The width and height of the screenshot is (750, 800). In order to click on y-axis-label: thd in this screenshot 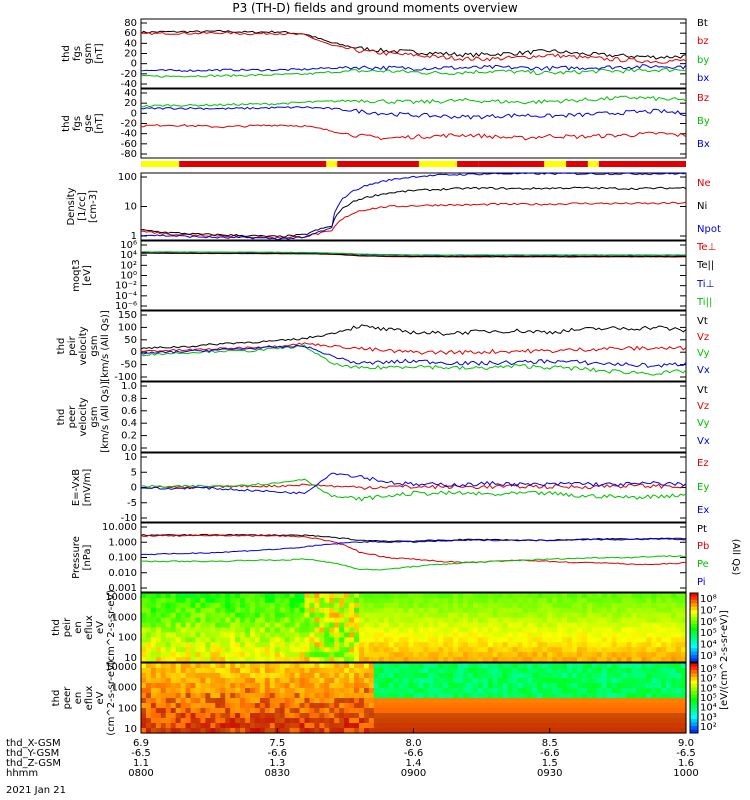, I will do `click(56, 698)`.